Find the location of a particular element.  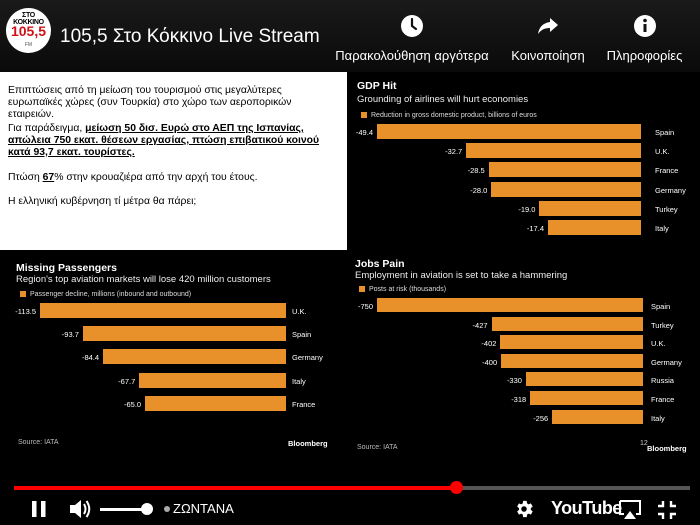

live-indicator-dot is located at coordinates (167, 509).